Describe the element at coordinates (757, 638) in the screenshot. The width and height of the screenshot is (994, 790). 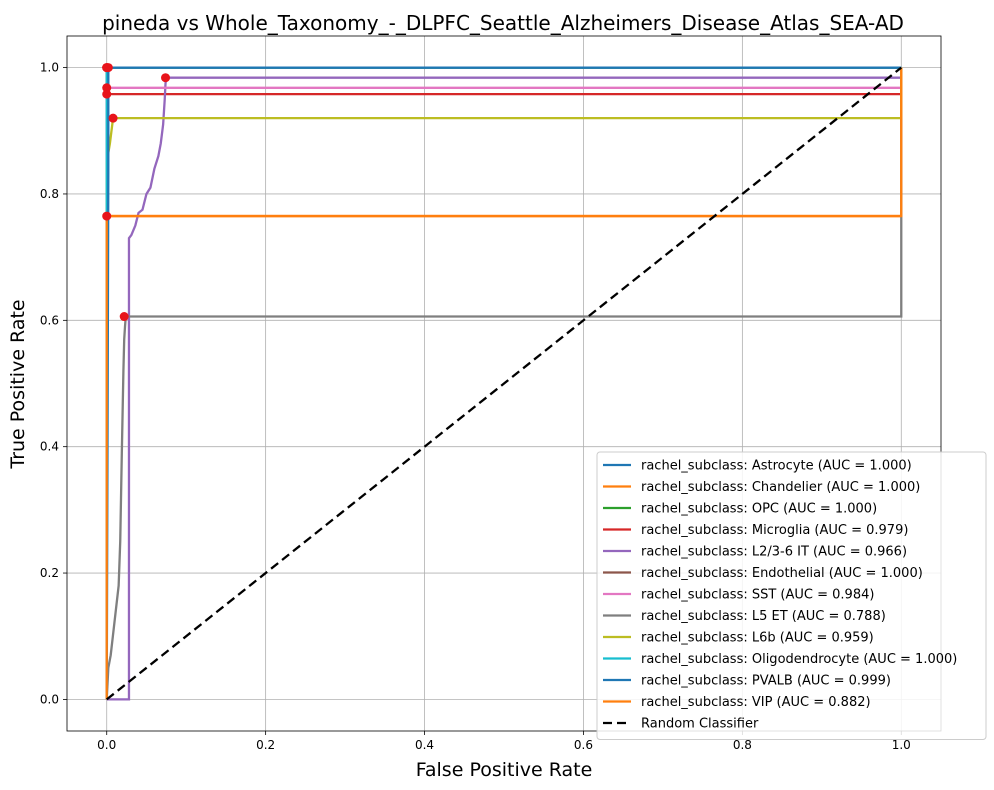
I see `legend-label: rachel_subclass: L6b (AUC = 0.959)` at that location.